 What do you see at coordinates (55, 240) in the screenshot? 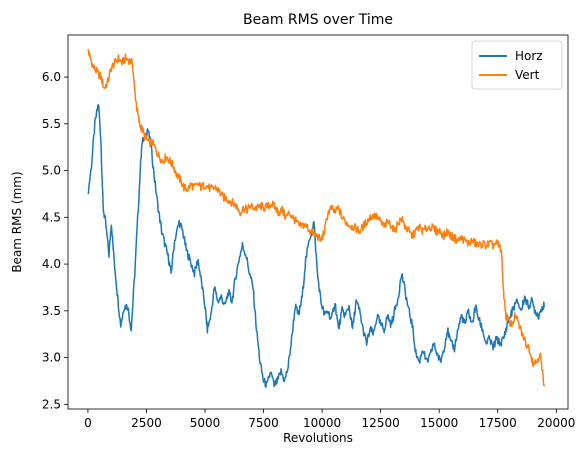
I see `y-axis-ticks: 2.5 3.0 3.5 4.0 4.5 5.0 5.5 6.0` at bounding box center [55, 240].